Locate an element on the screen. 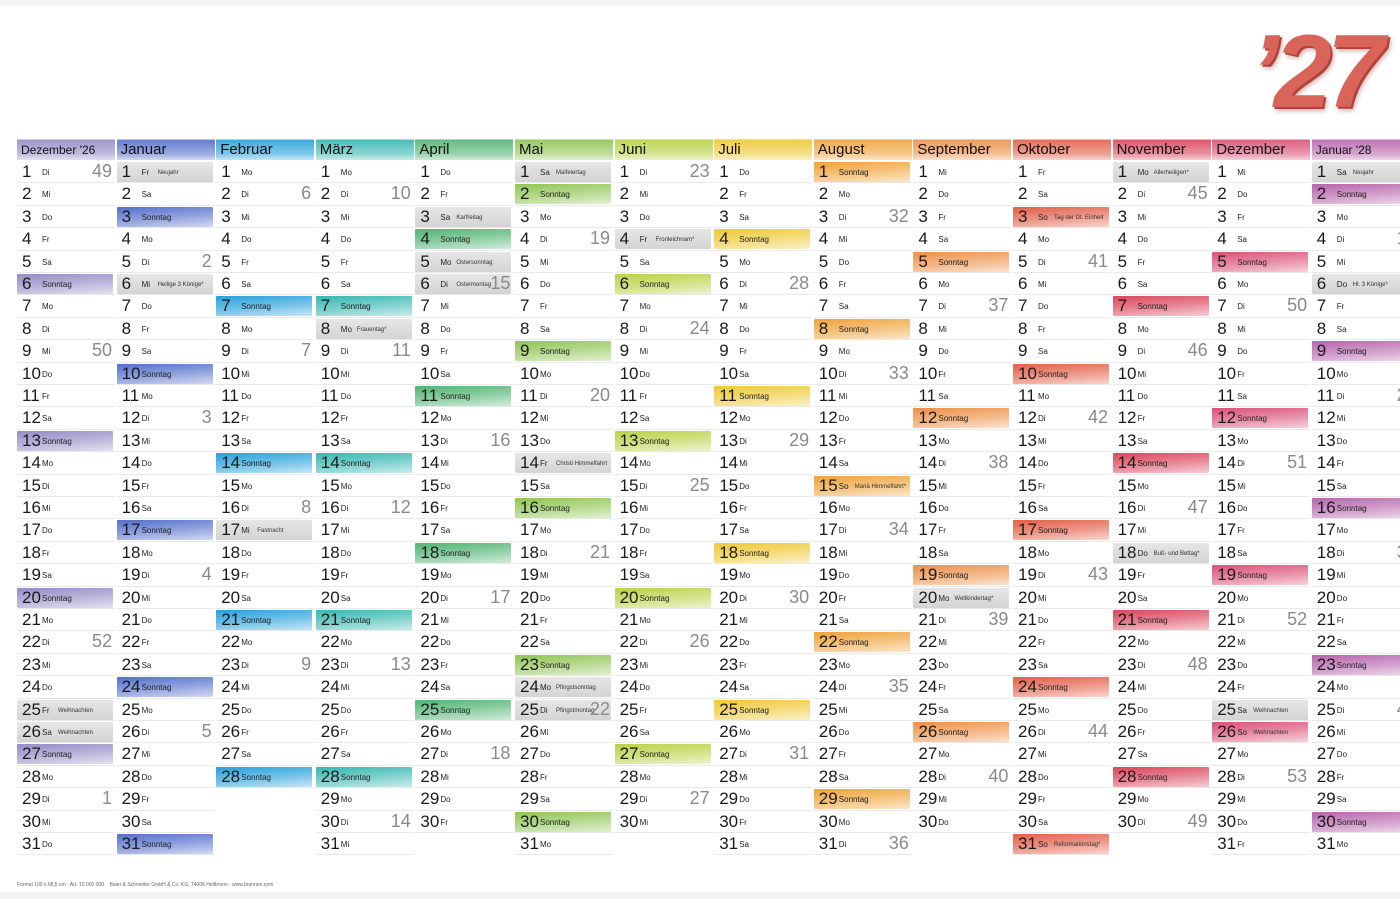 The height and width of the screenshot is (899, 1400). day-row: 22 Do is located at coordinates (464, 642).